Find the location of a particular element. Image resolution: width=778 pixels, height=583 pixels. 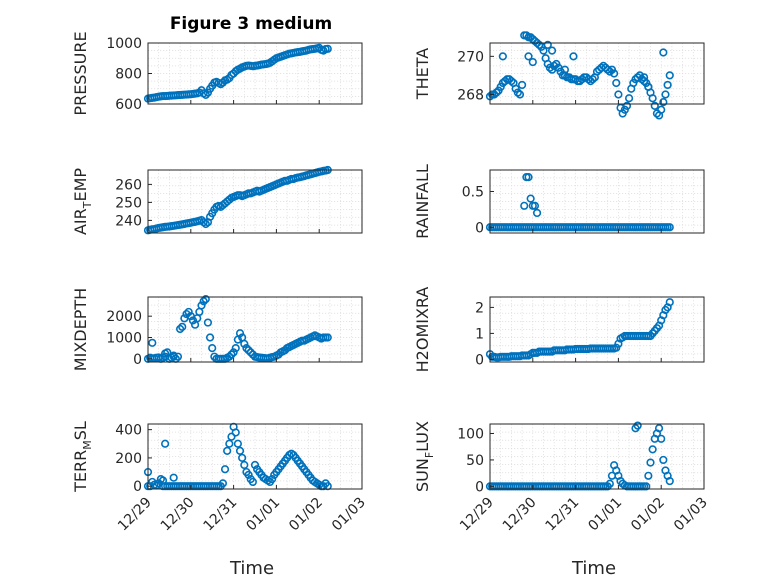

x-tick-label: 12/30 is located at coordinates (178, 515).